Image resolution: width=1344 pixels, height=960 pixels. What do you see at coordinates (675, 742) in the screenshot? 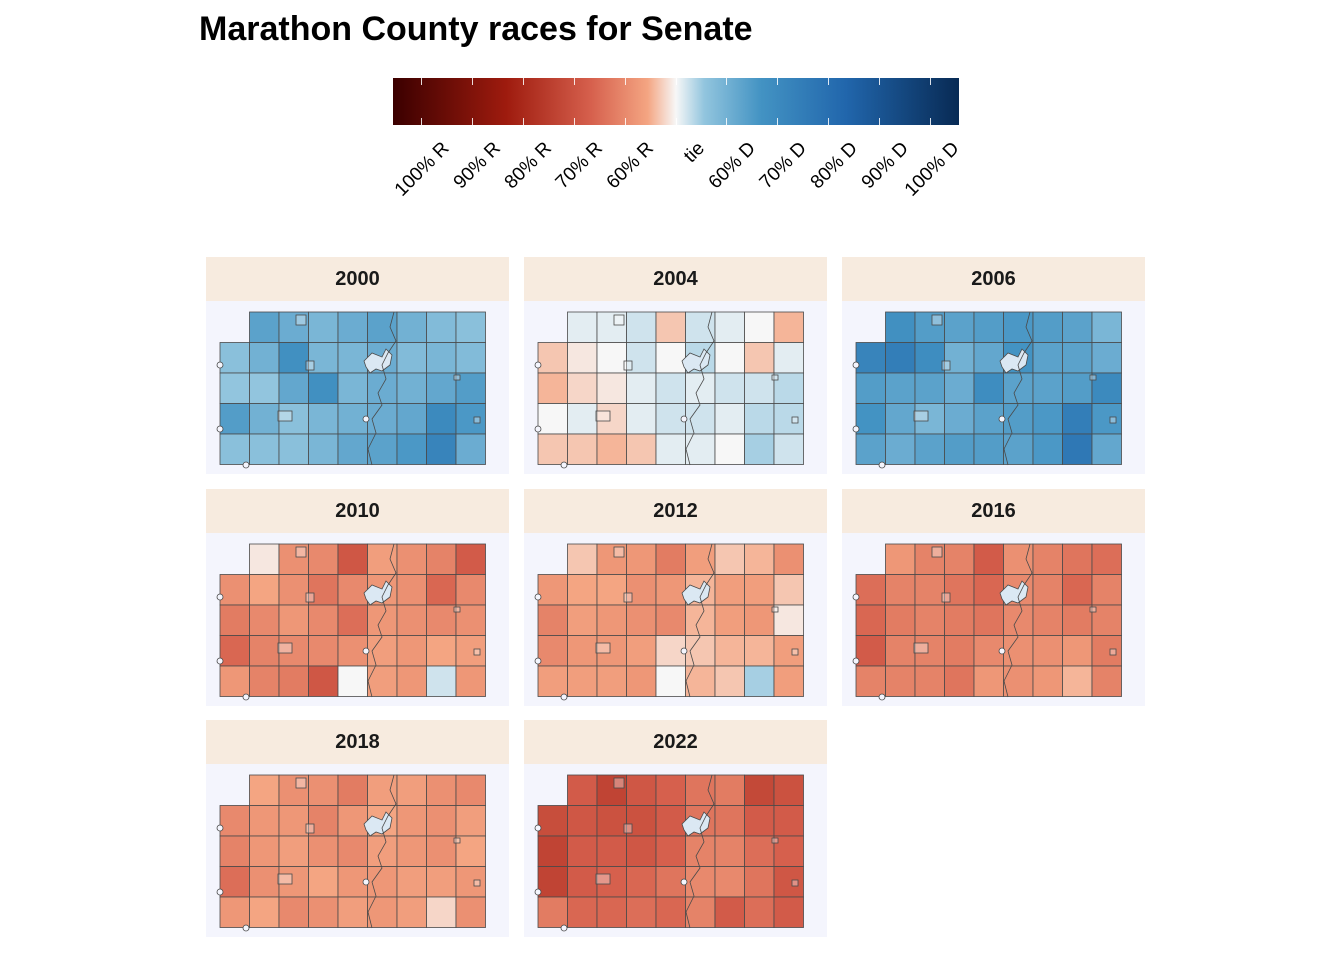
I see `facet-strip-label: 2022` at bounding box center [675, 742].